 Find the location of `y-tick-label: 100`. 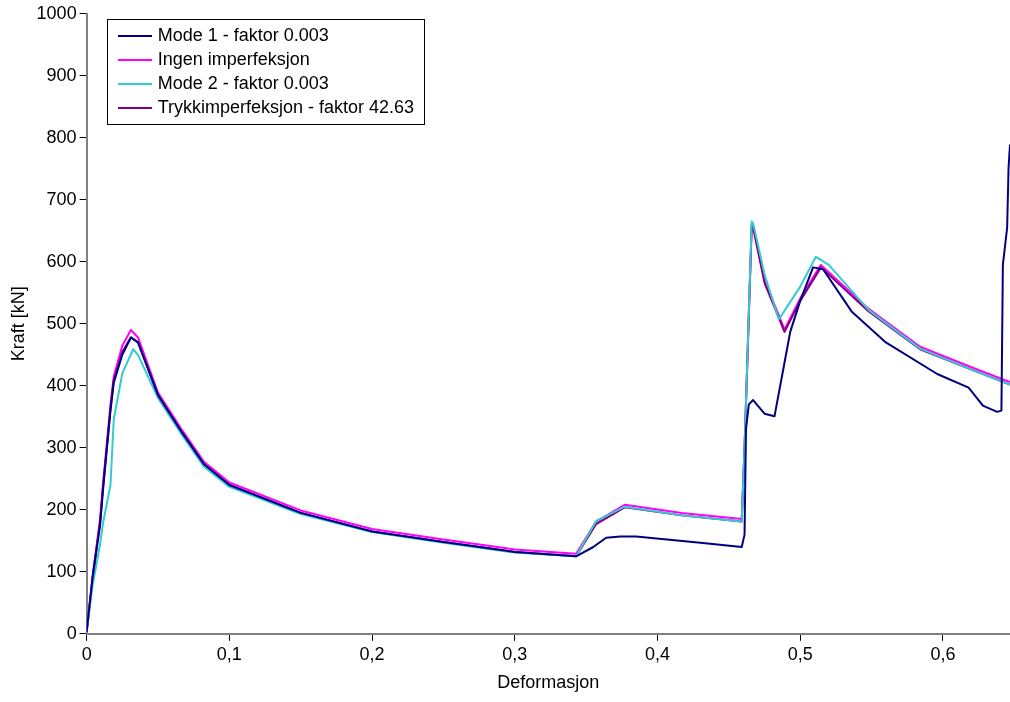

y-tick-label: 100 is located at coordinates (61, 570).